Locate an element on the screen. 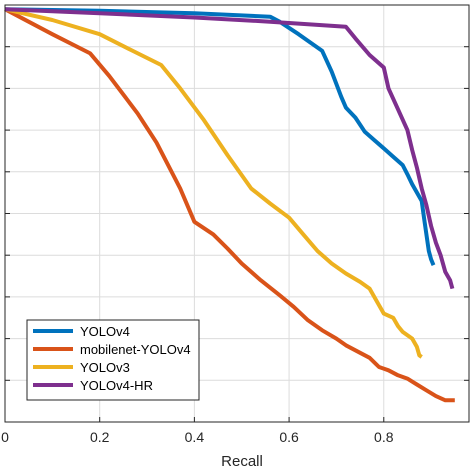  x-tick-label: 0 is located at coordinates (5, 437).